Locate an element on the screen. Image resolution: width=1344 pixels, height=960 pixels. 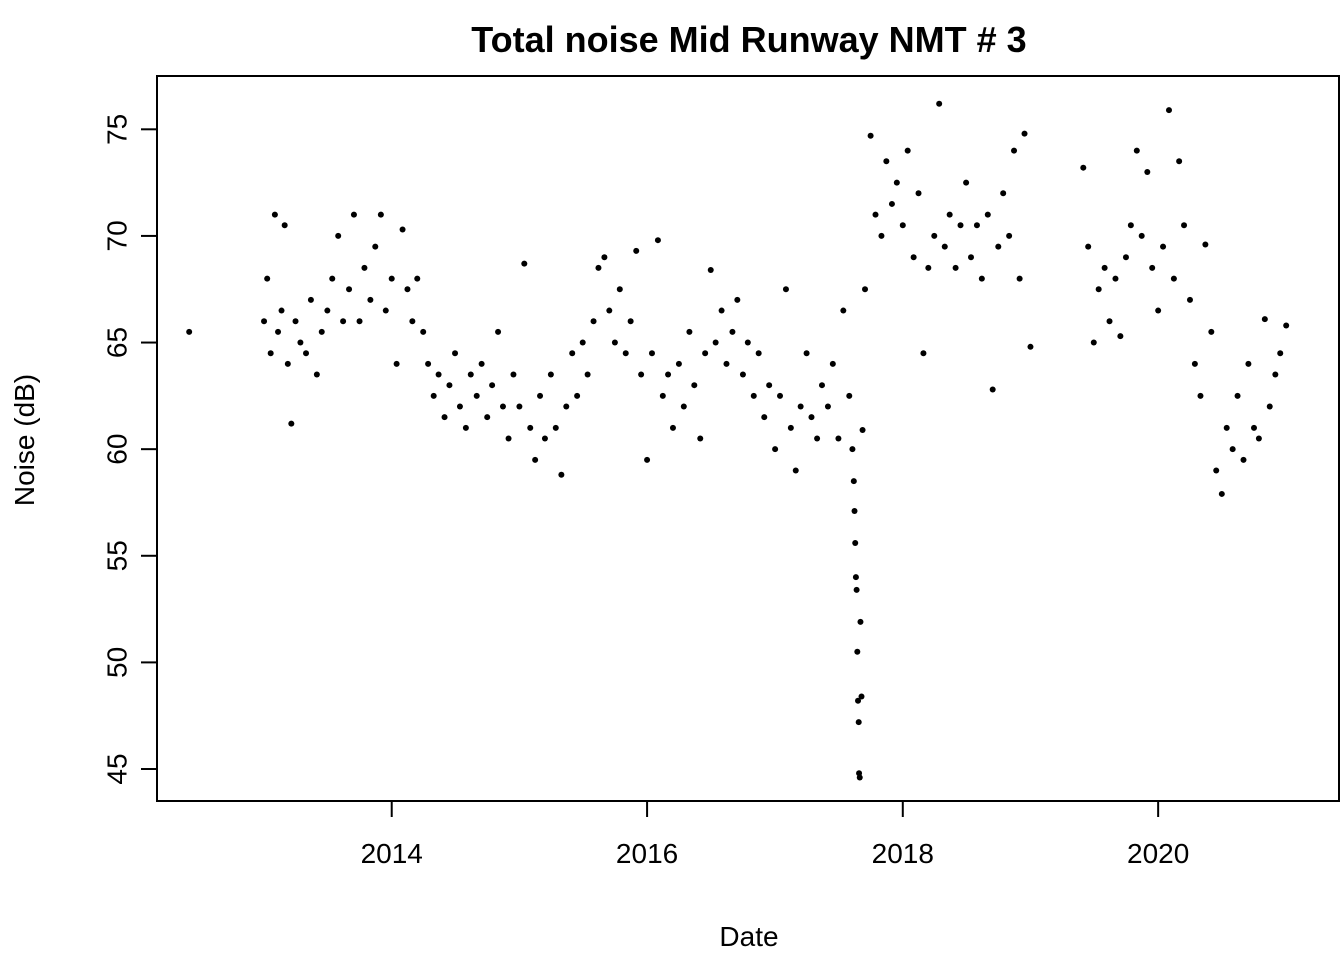
x-tick-label: 2014 is located at coordinates (392, 853).